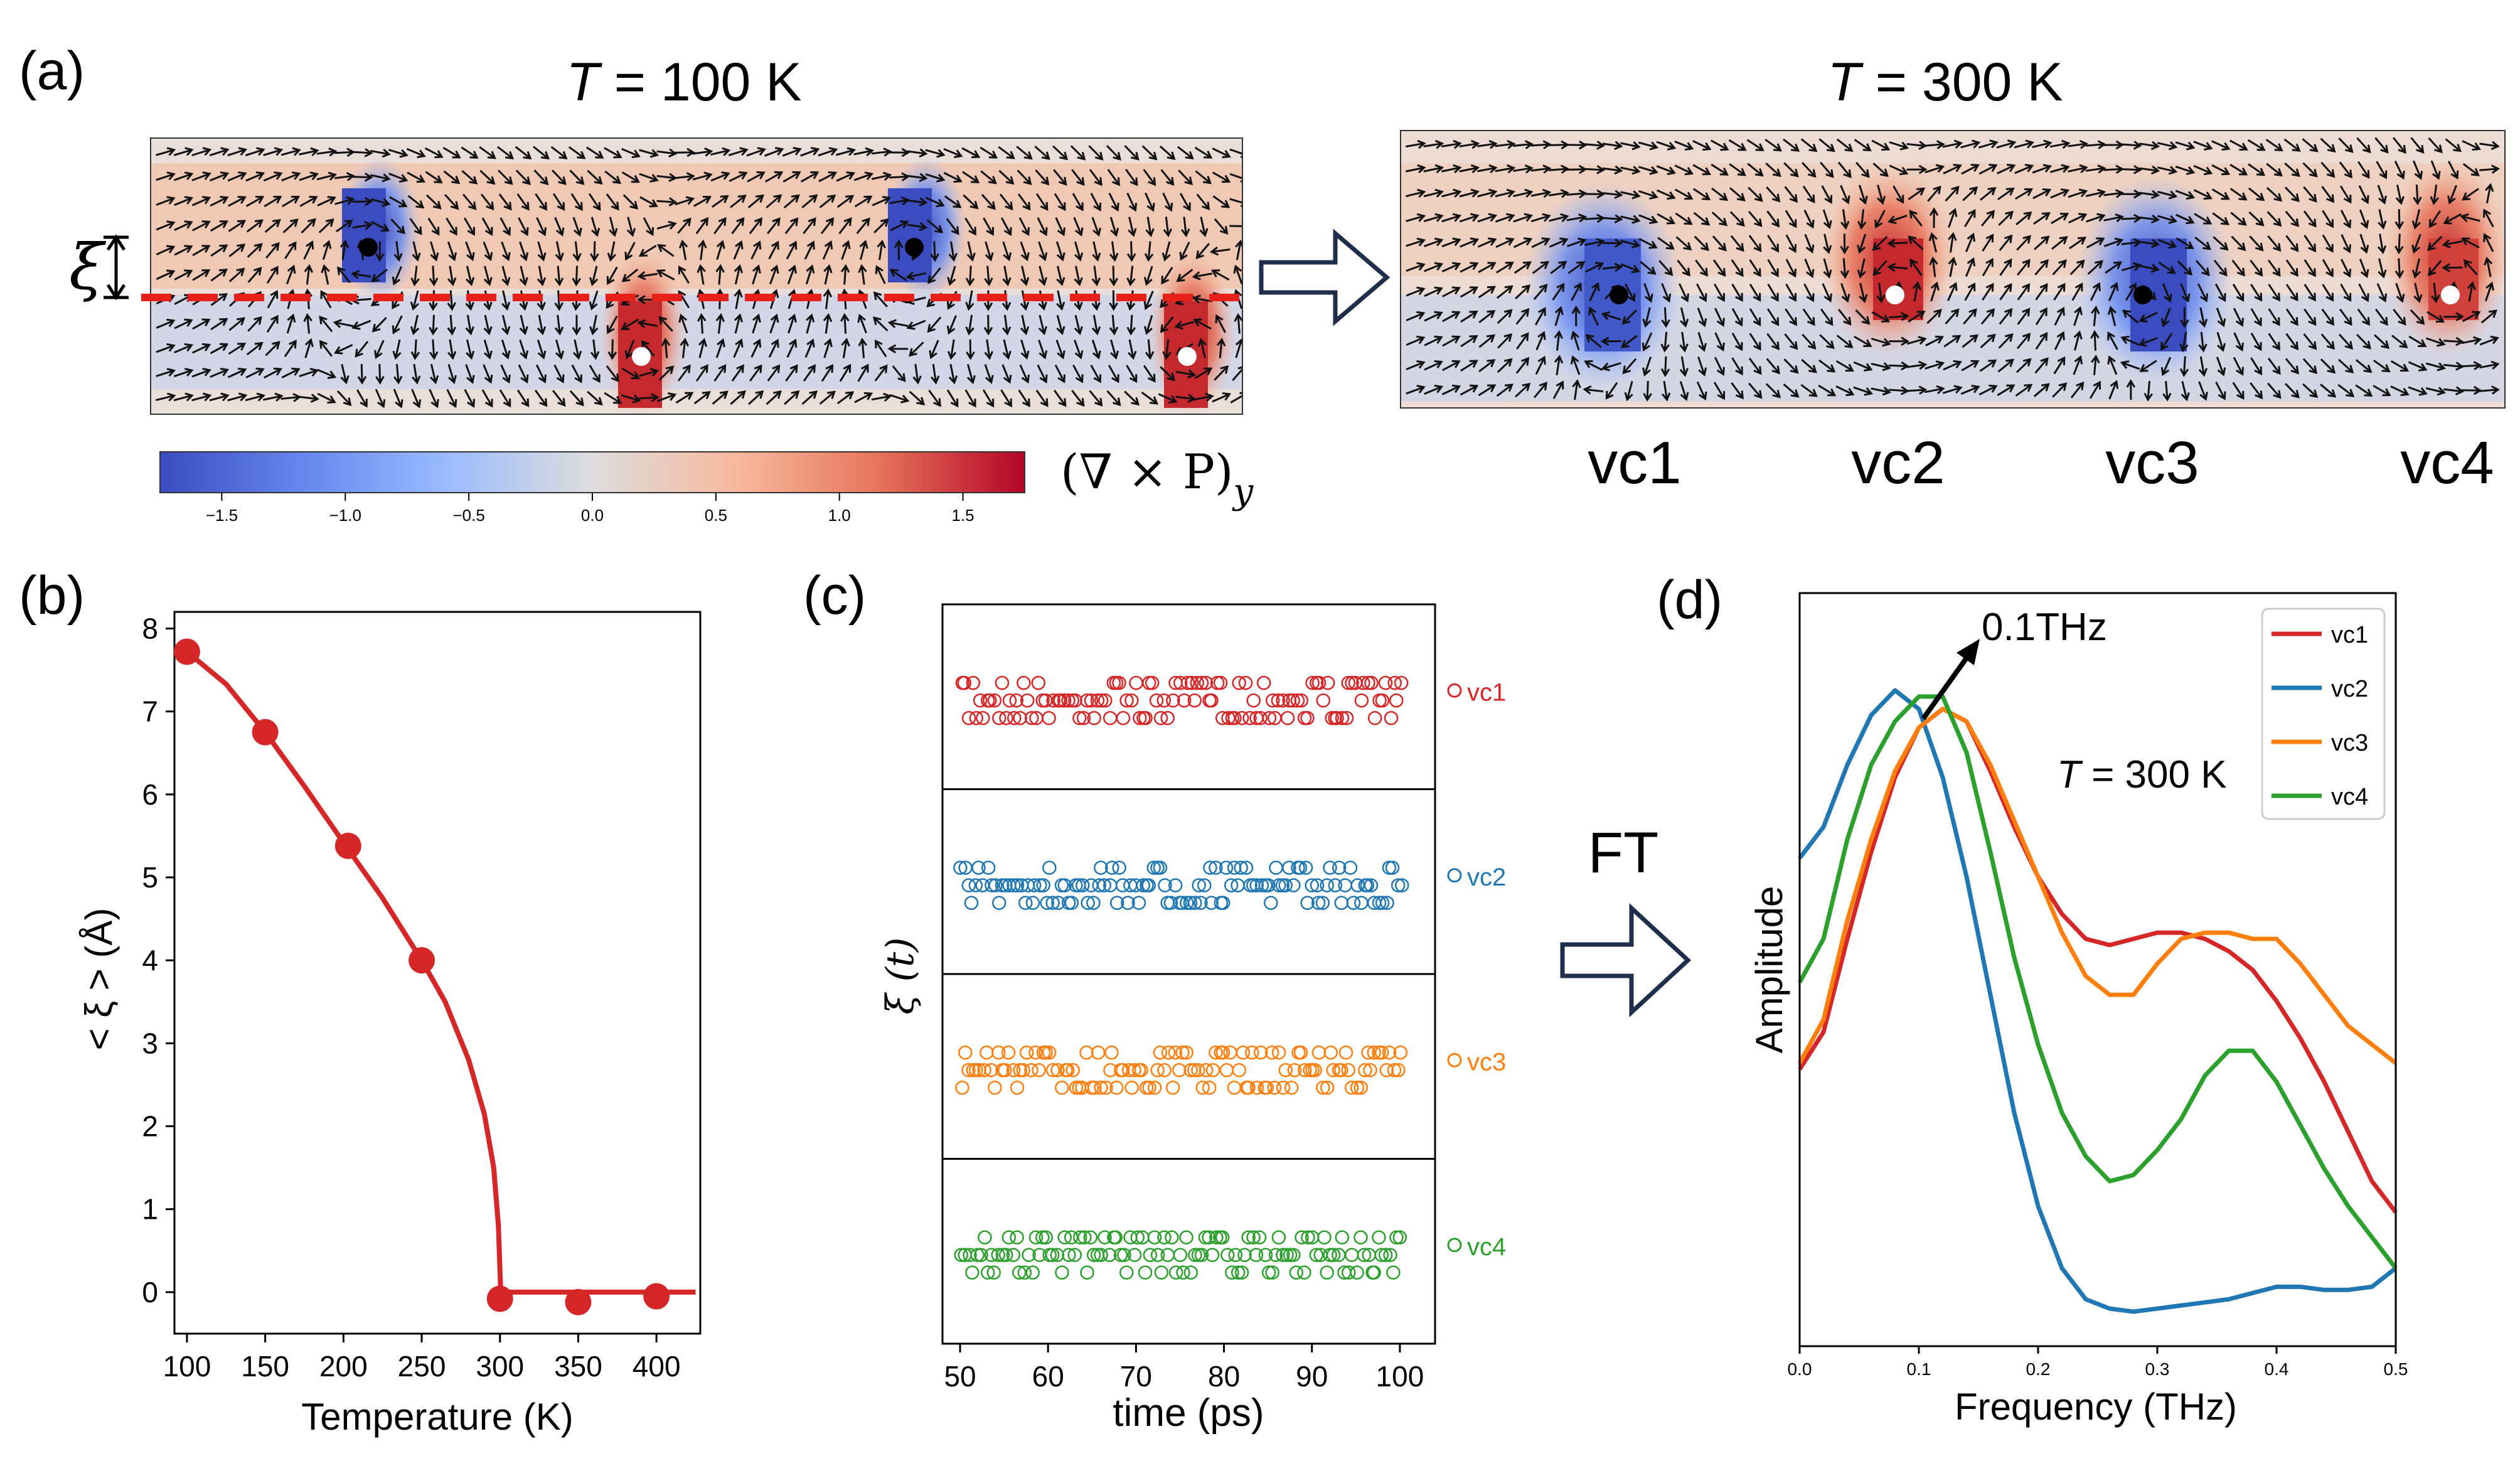  What do you see at coordinates (88, 267) in the screenshot?
I see `xi-symbol: ξ` at bounding box center [88, 267].